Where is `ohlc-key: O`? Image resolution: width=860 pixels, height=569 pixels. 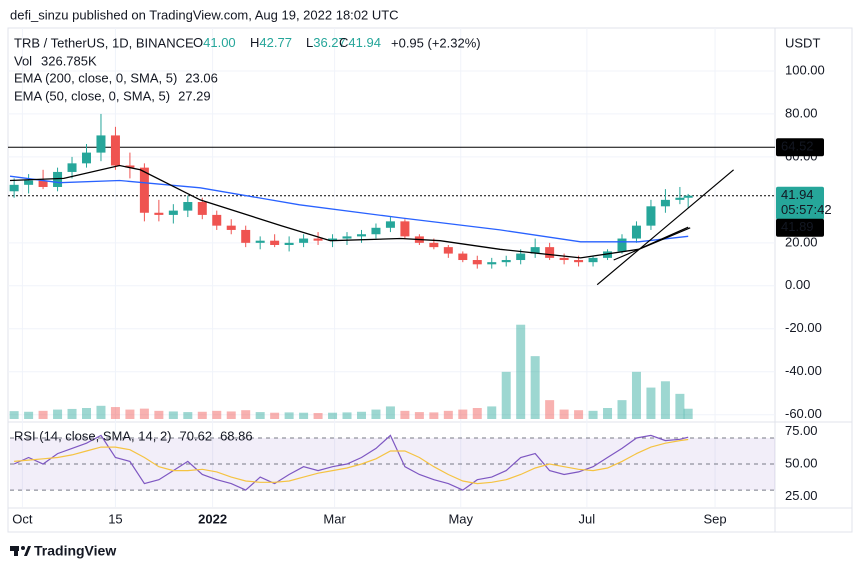
ohlc-key: O is located at coordinates (198, 42).